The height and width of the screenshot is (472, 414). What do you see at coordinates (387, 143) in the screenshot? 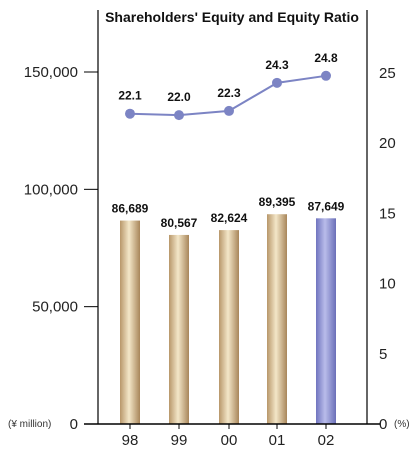
I see `right-tick-label: 20` at bounding box center [387, 143].